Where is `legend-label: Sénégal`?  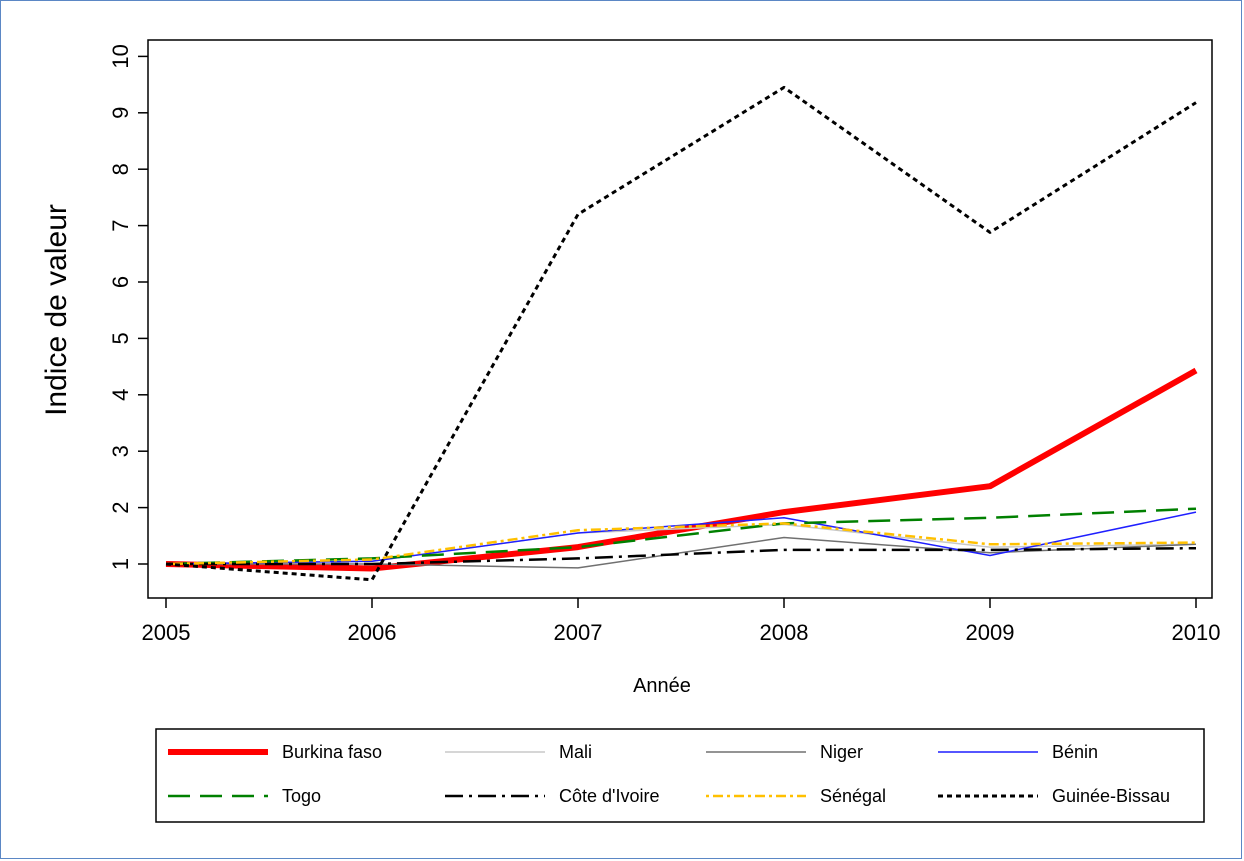 legend-label: Sénégal is located at coordinates (853, 796).